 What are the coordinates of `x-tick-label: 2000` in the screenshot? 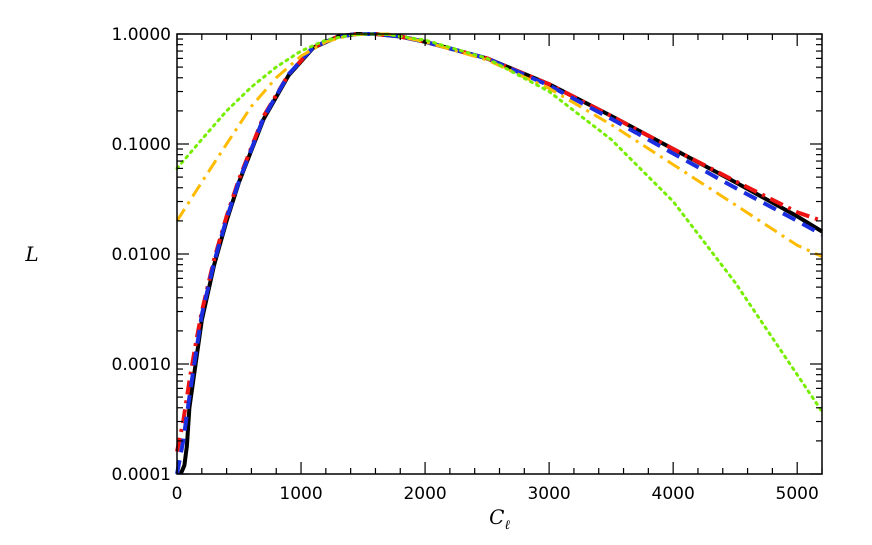 It's located at (424, 494).